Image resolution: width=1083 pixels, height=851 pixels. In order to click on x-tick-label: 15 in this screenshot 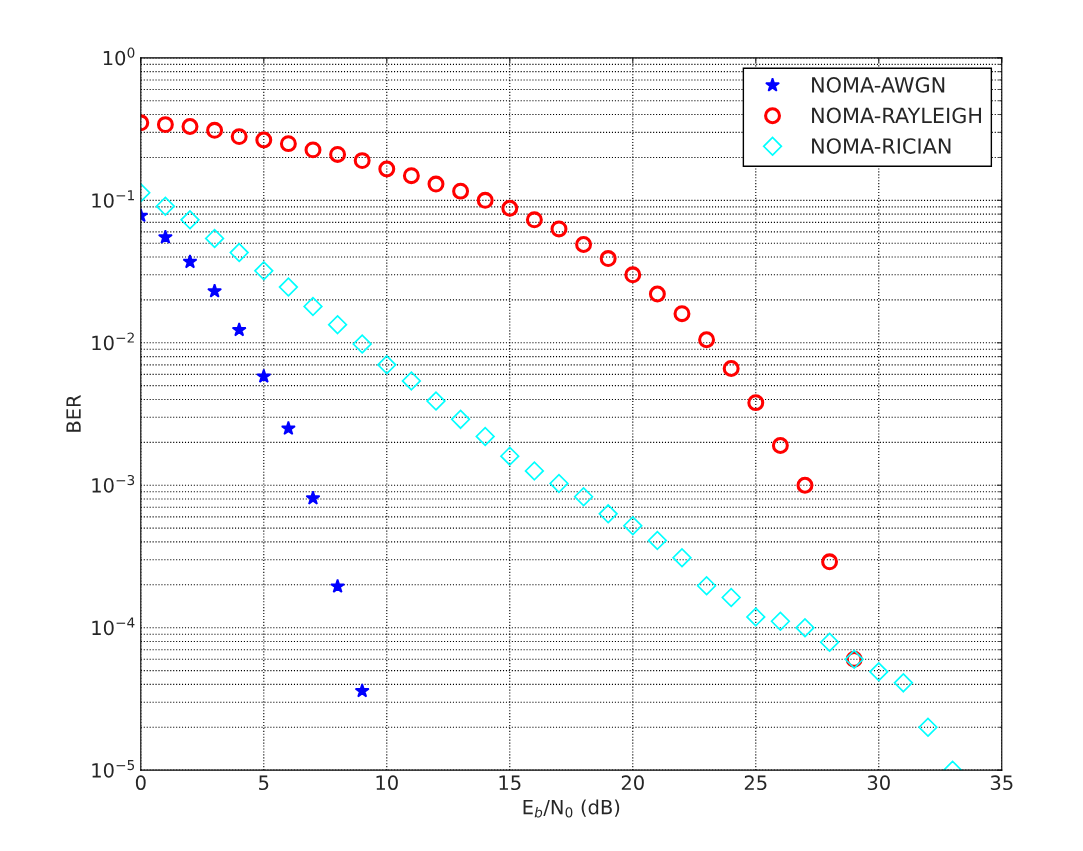, I will do `click(510, 783)`.